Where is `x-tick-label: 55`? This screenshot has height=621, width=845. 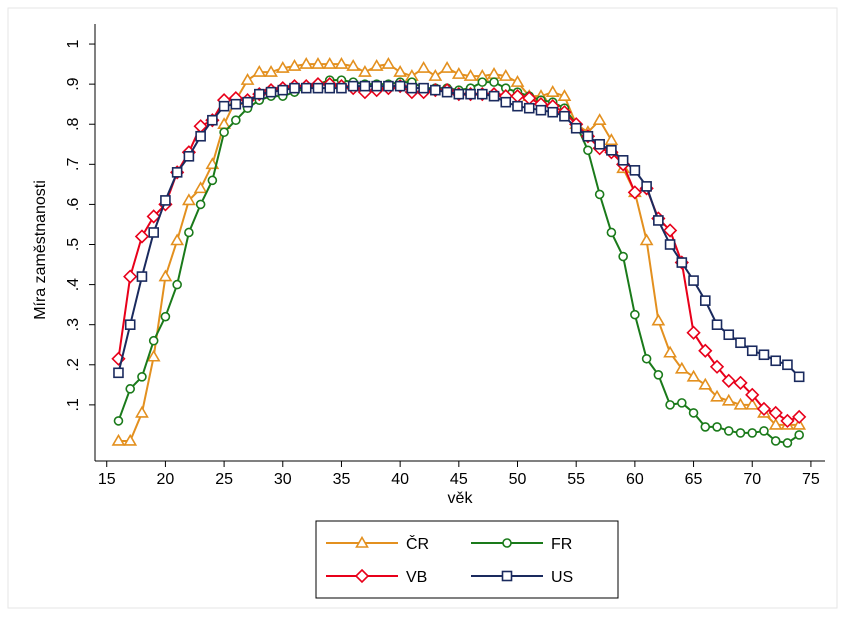
x-tick-label: 55 is located at coordinates (576, 479).